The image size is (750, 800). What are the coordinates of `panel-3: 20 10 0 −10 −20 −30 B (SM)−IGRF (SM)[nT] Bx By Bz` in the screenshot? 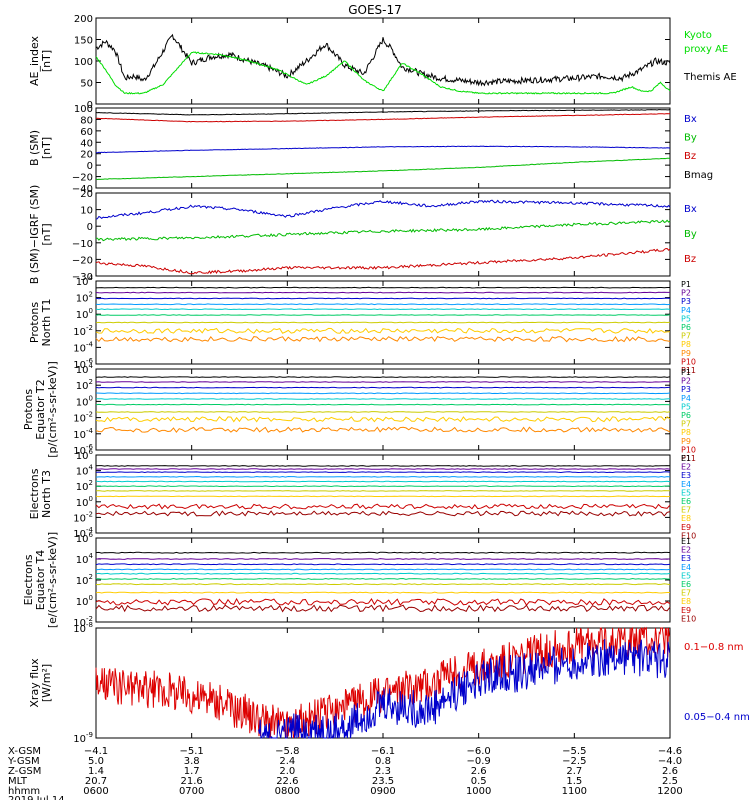 It's located at (362, 235).